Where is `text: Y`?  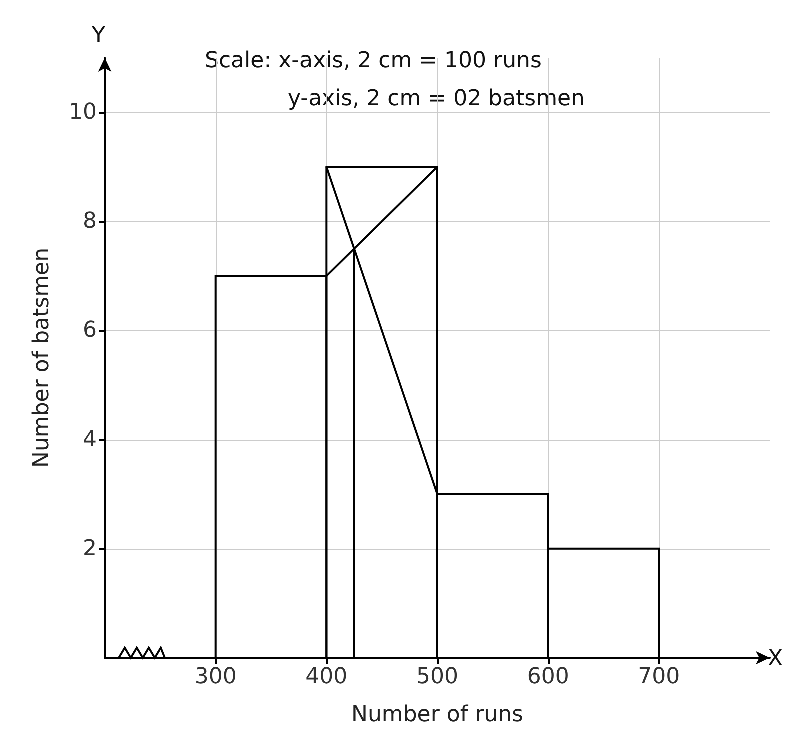
text: Y is located at coordinates (98, 36).